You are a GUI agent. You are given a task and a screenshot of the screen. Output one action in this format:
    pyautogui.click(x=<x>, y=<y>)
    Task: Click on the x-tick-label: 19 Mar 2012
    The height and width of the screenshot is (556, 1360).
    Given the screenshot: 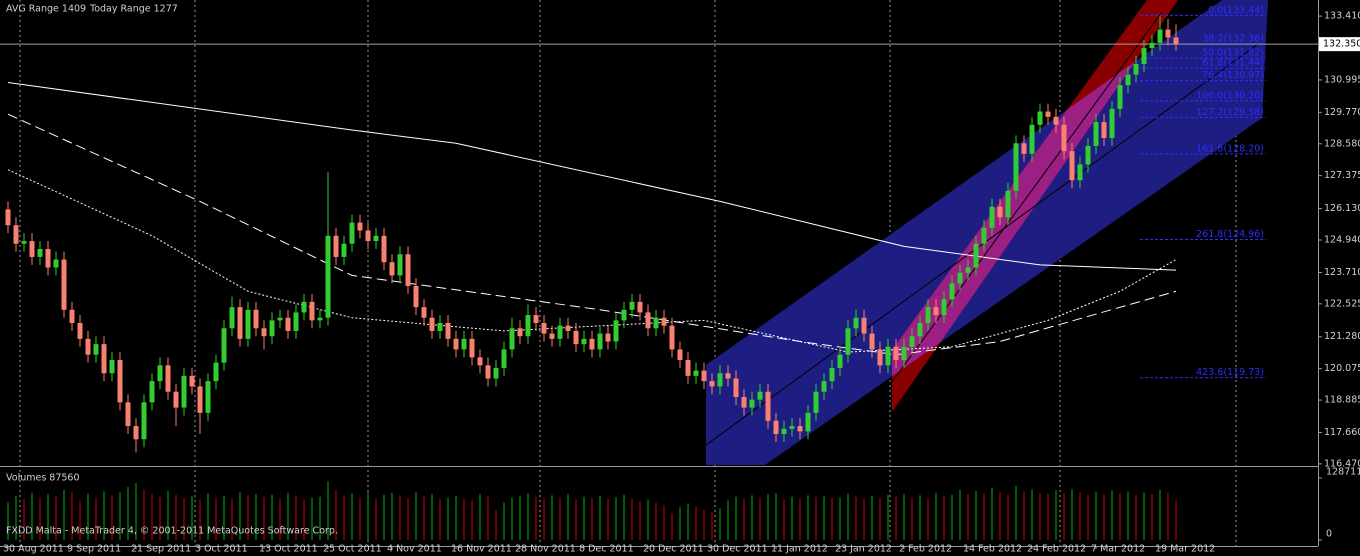 What is the action you would take?
    pyautogui.click(x=1185, y=549)
    